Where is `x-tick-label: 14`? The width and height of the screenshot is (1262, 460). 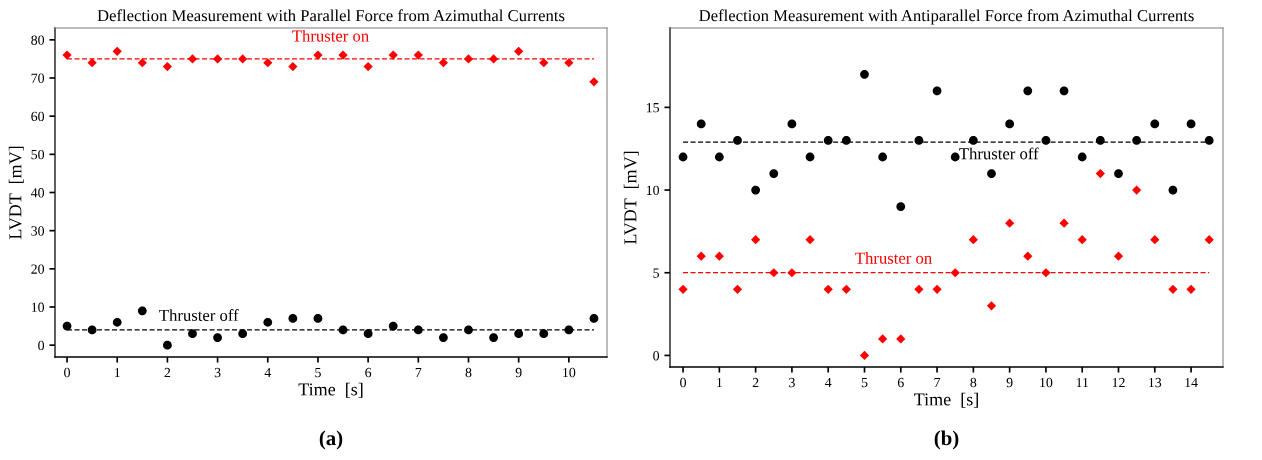
x-tick-label: 14 is located at coordinates (1191, 382).